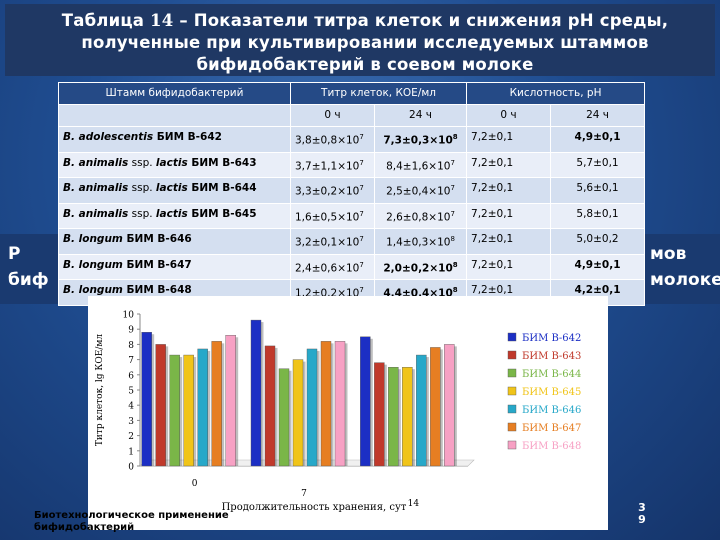 The image size is (720, 540). I want to click on titer-0h-cell: 3,7±1,1×107, so click(332, 164).